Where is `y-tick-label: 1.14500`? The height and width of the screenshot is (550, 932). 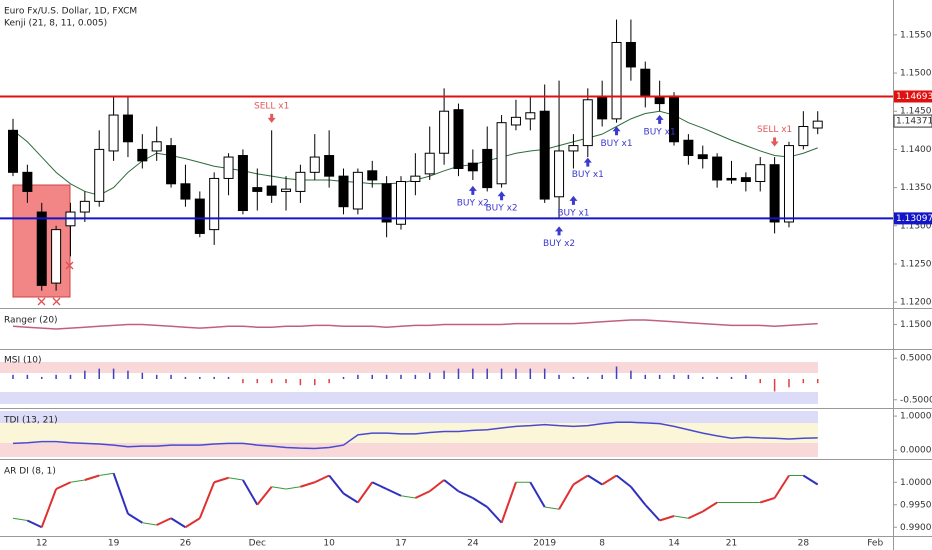 y-tick-label: 1.14500 is located at coordinates (916, 112).